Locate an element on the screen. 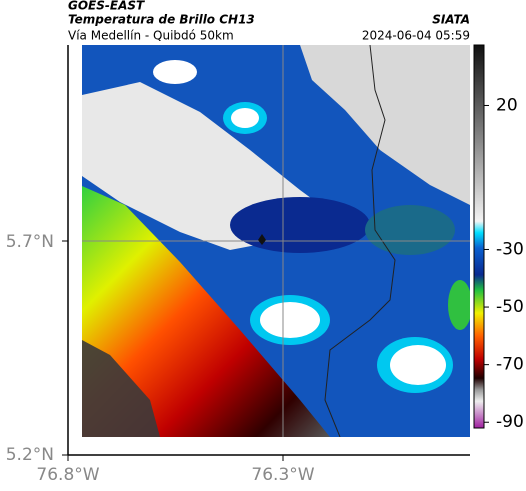 The image size is (526, 491). product: GOES-EAST is located at coordinates (106, 6).